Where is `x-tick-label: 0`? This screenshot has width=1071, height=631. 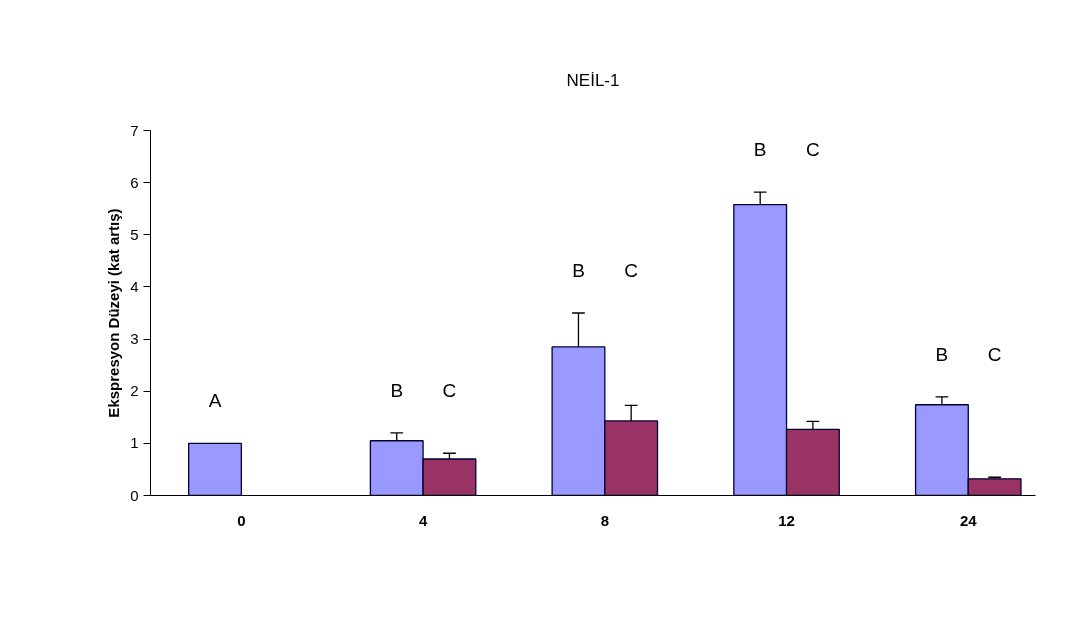 x-tick-label: 0 is located at coordinates (241, 520).